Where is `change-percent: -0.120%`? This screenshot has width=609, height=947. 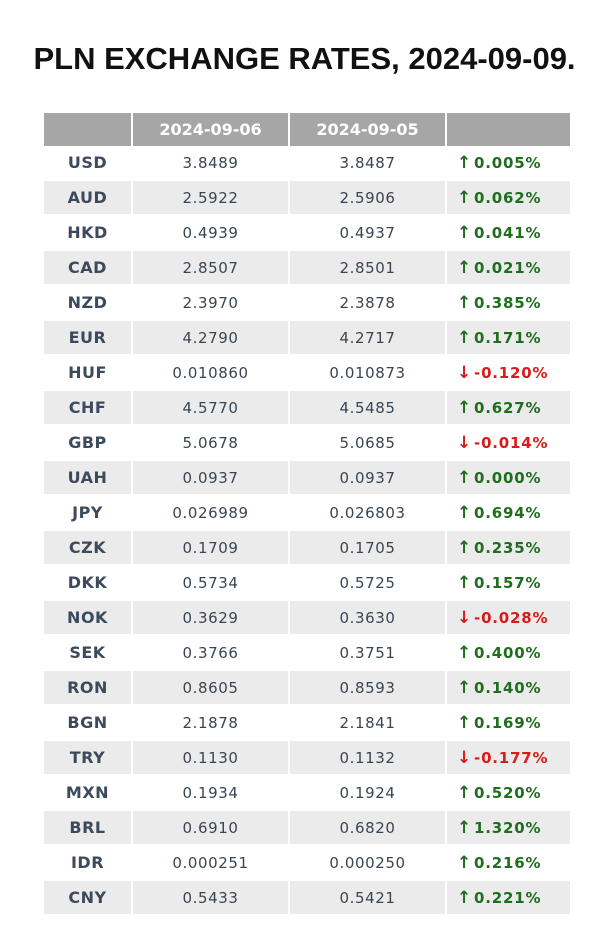
change-percent: -0.120% is located at coordinates (511, 372).